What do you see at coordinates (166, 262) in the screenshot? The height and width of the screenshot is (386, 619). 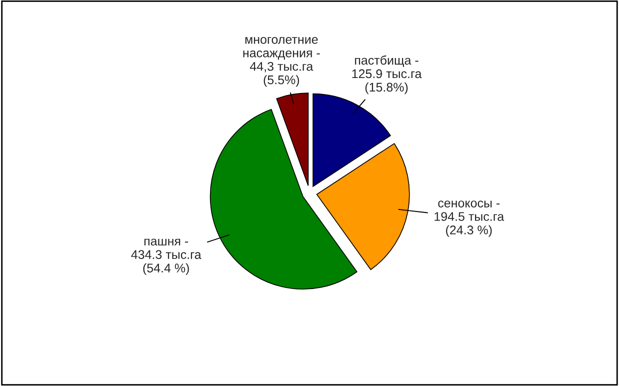 I see `data-label: 434.3 тыс.га (54.4 %)` at bounding box center [166, 262].